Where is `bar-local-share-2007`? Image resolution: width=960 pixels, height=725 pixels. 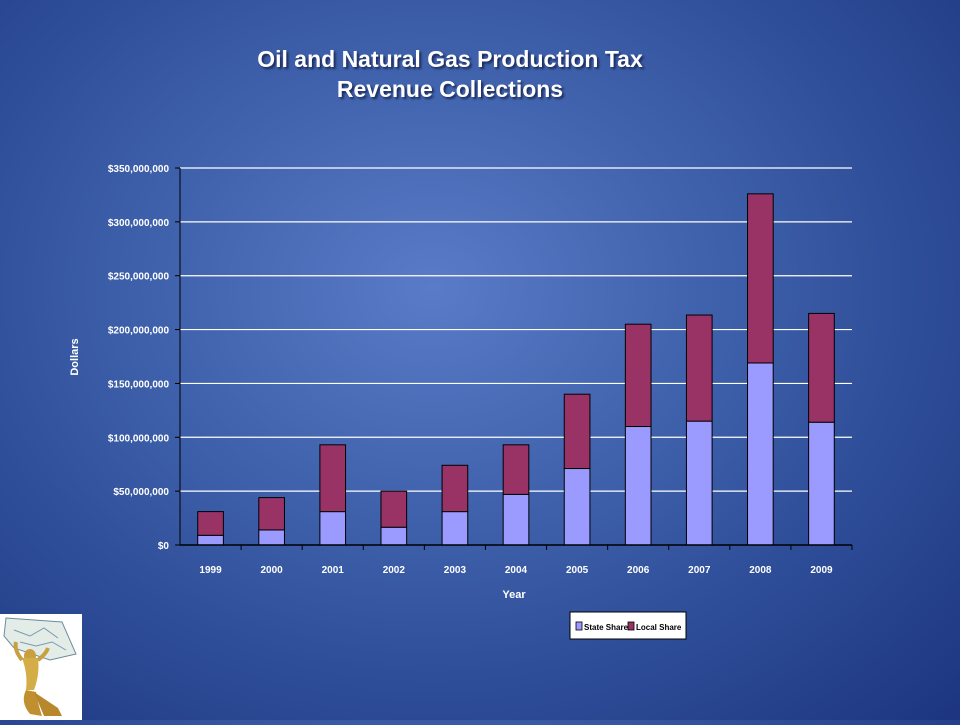 bar-local-share-2007 is located at coordinates (699, 368).